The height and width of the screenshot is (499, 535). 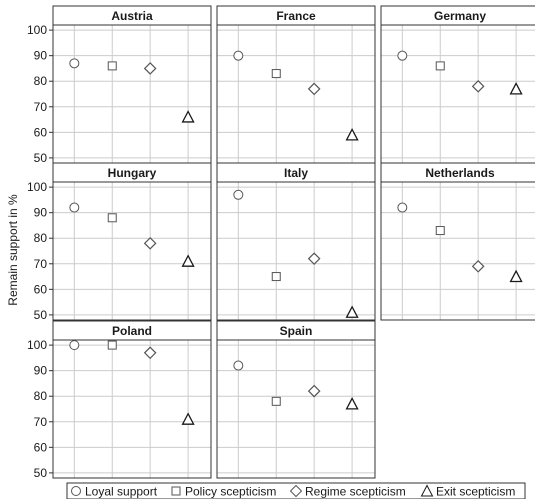 I want to click on panel-title: Italy, so click(x=296, y=173).